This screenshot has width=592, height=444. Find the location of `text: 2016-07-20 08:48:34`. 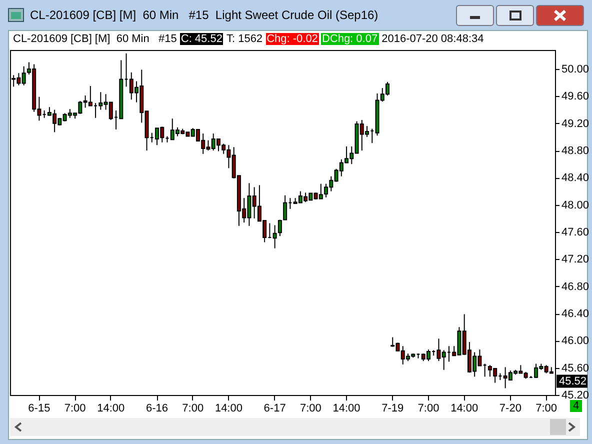

text: 2016-07-20 08:48:34 is located at coordinates (432, 39).